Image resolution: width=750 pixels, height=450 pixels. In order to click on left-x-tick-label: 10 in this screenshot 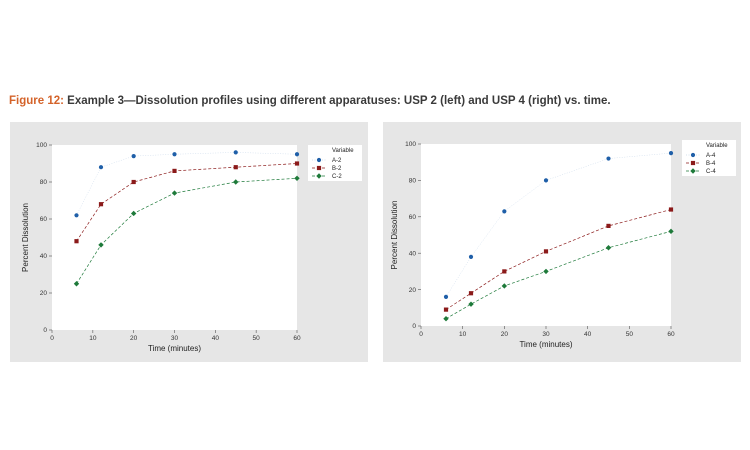, I will do `click(93, 338)`.